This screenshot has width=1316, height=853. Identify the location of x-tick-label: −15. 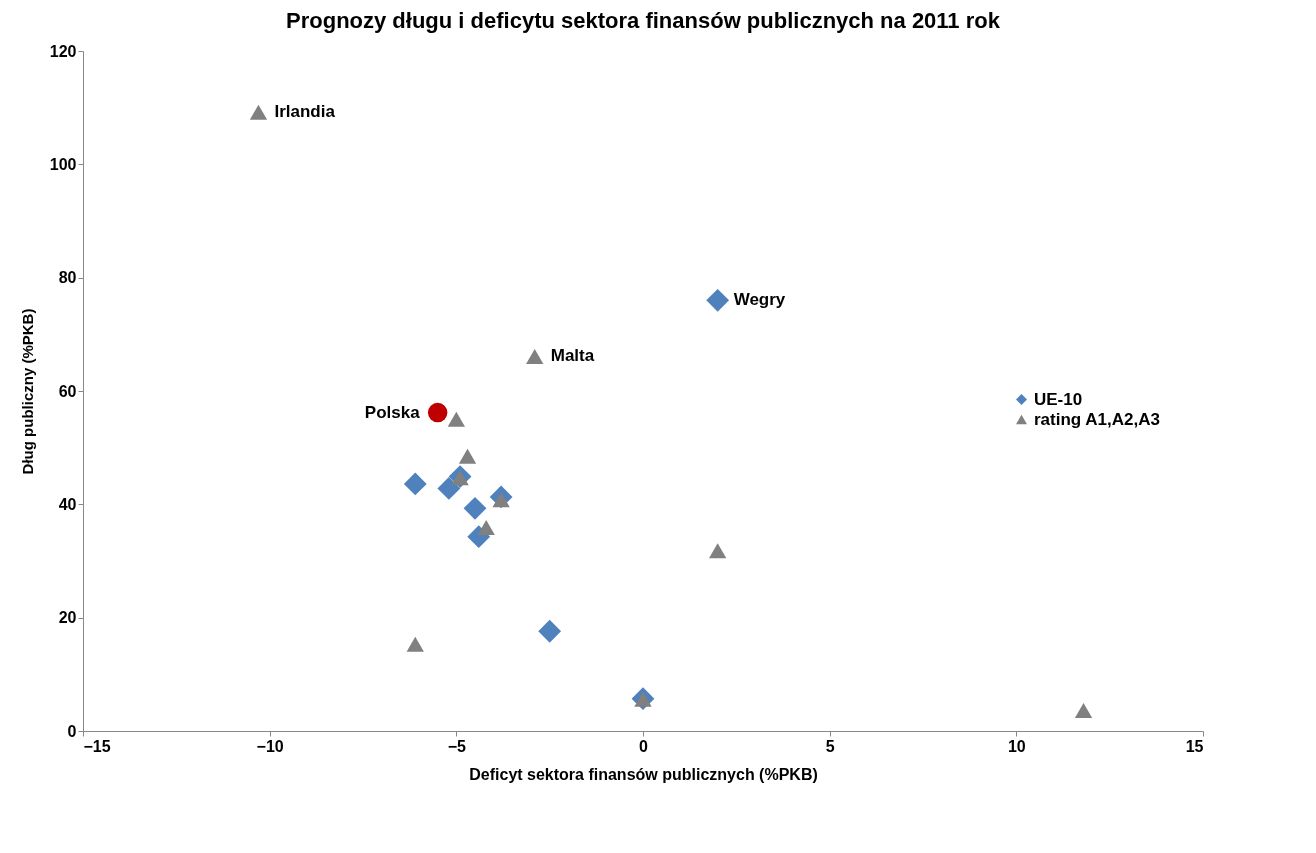
(97, 746).